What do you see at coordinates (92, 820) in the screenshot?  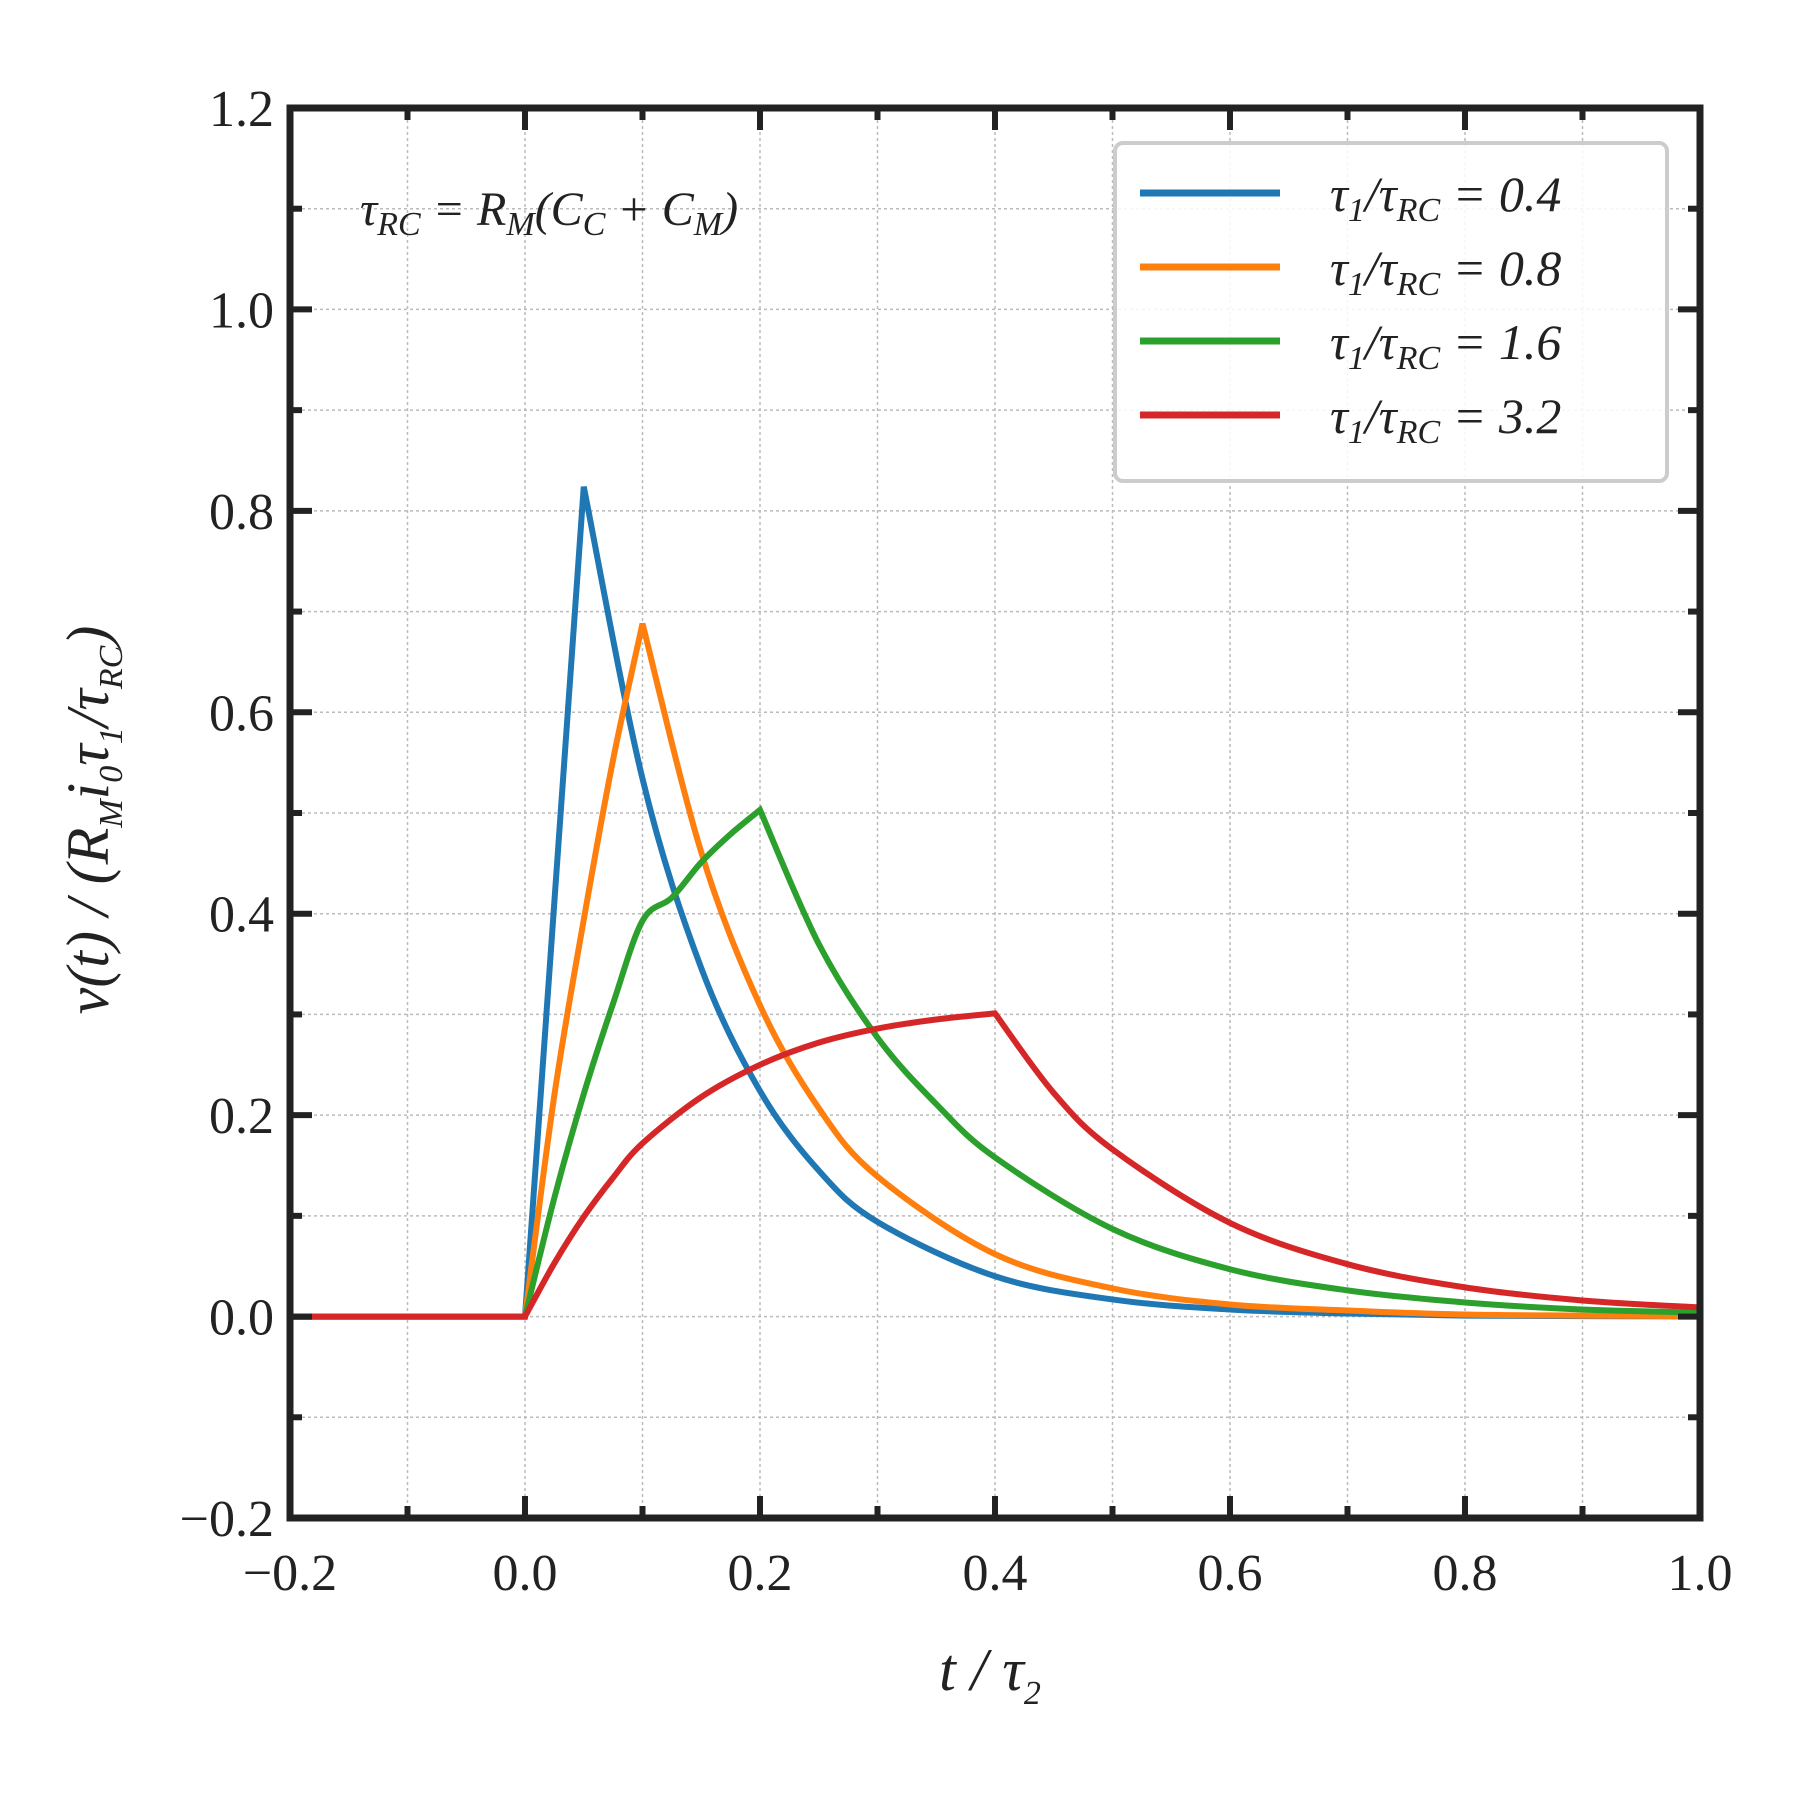 I see `y-axis-label: v(t) / (RMi0τ1/τRC)` at bounding box center [92, 820].